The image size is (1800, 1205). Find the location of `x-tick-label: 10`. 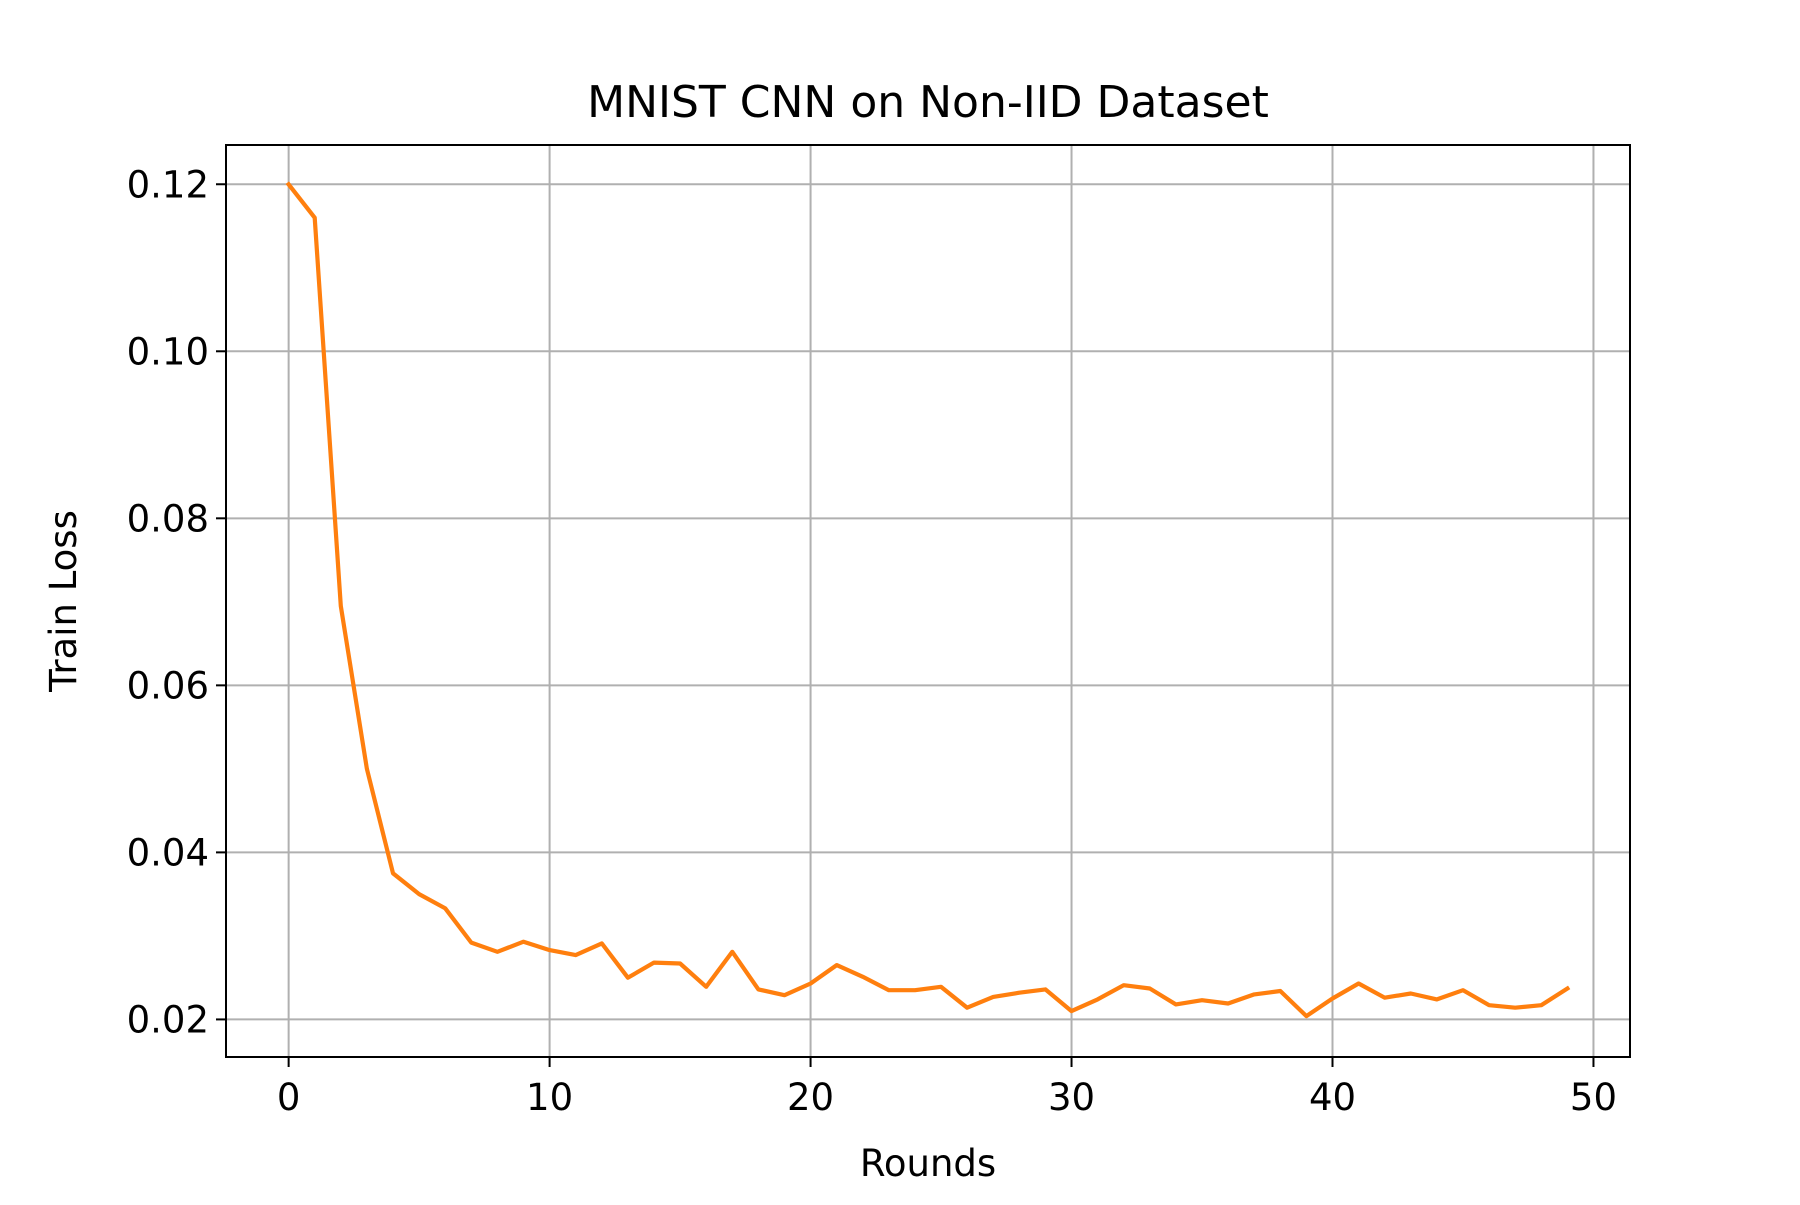

x-tick-label: 10 is located at coordinates (549, 1097).